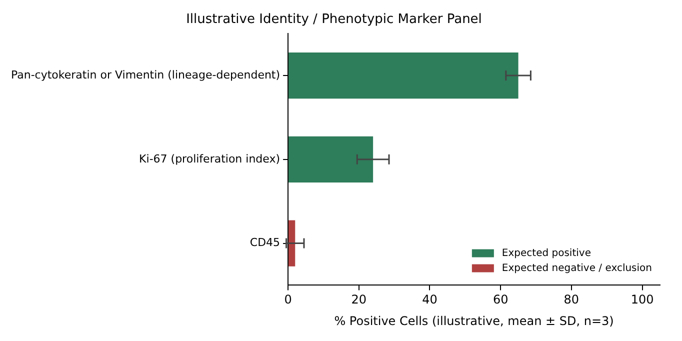 This screenshot has height=341, width=682. I want to click on x-axis-title: % Positive Cells (illustrative, mean ± SD, n=3), so click(474, 321).